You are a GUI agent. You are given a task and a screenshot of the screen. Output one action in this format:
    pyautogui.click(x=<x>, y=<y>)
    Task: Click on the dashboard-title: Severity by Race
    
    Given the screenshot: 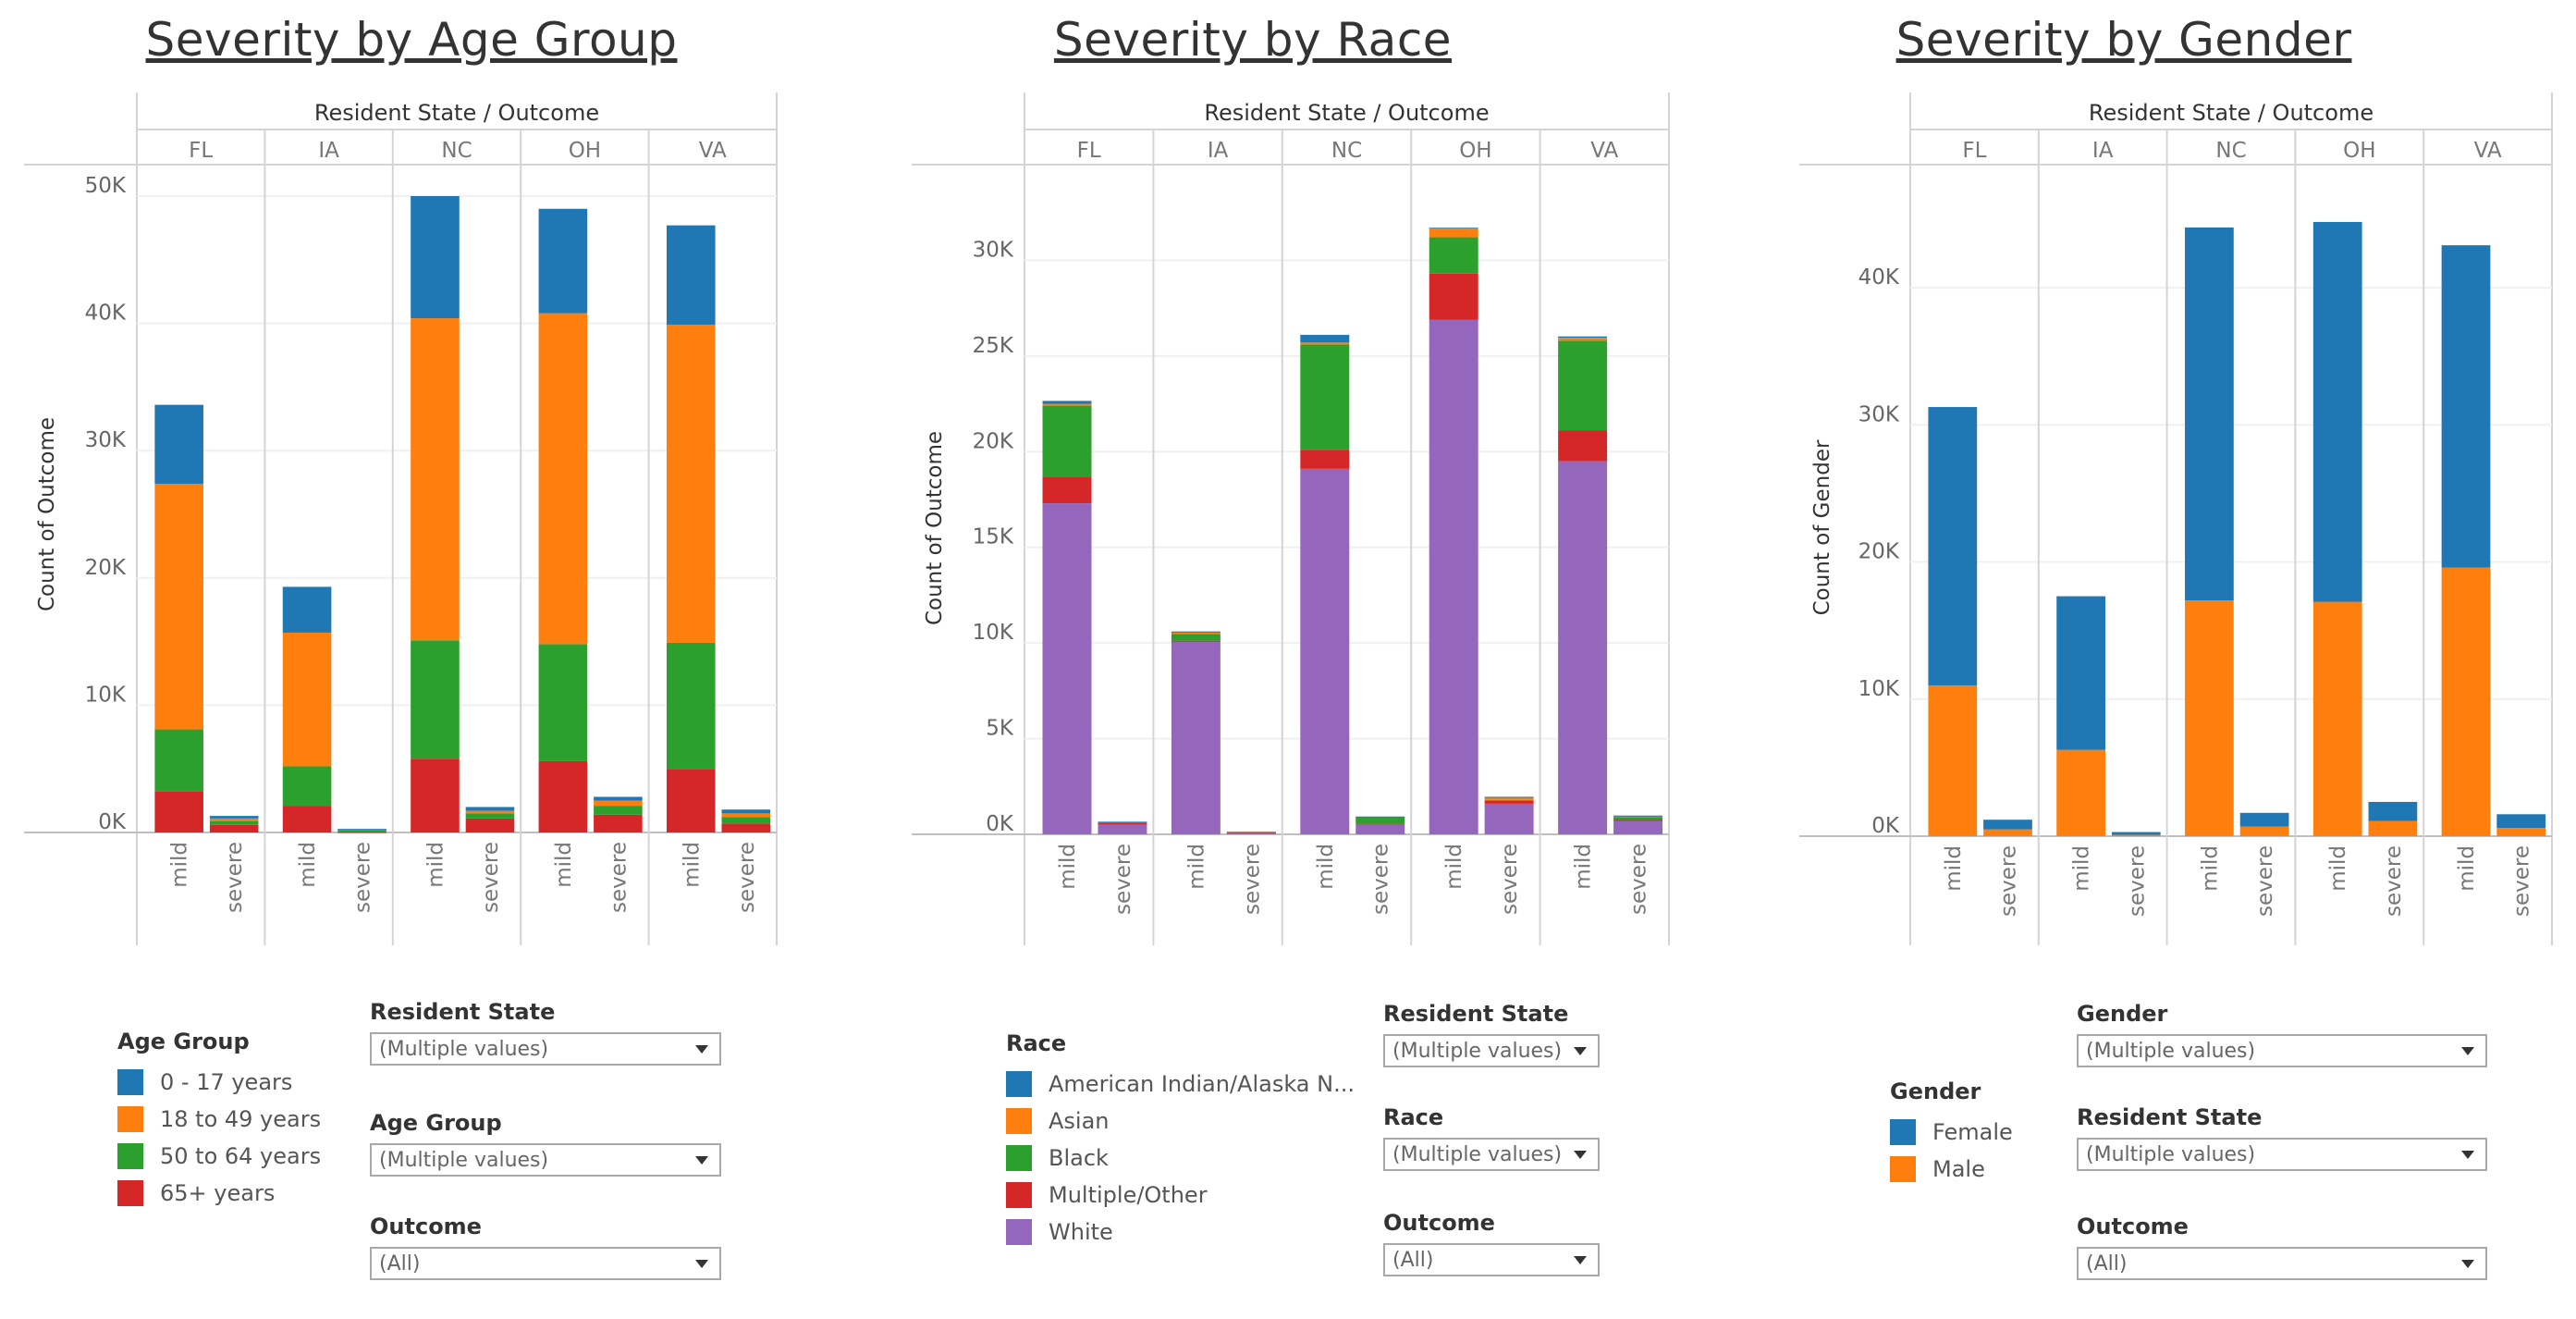 What is the action you would take?
    pyautogui.click(x=1253, y=40)
    